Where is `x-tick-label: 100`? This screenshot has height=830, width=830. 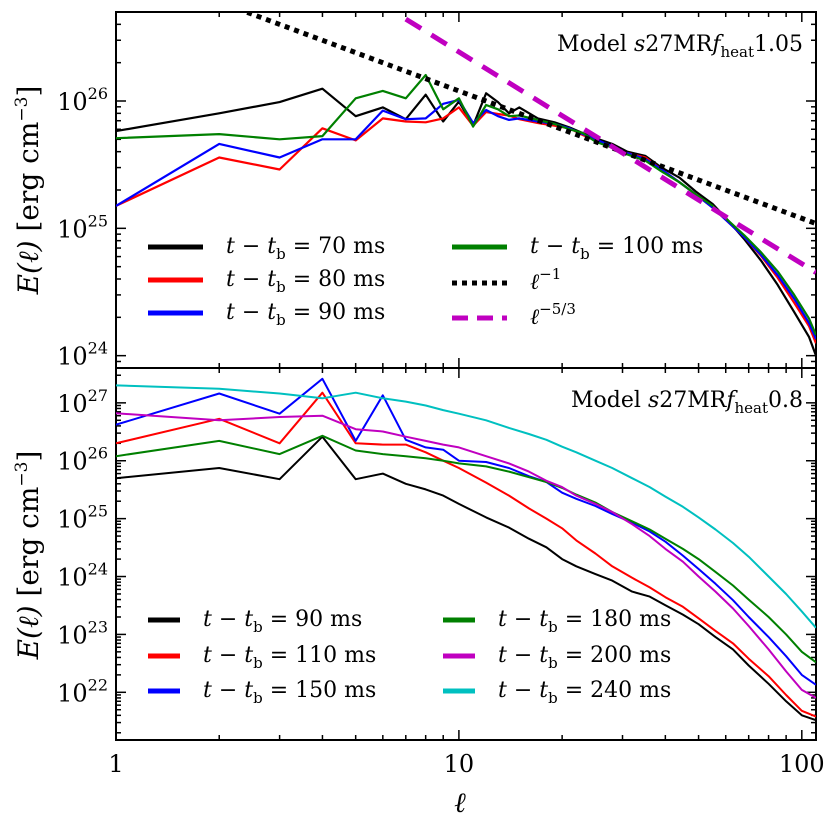
x-tick-label: 100 is located at coordinates (802, 764).